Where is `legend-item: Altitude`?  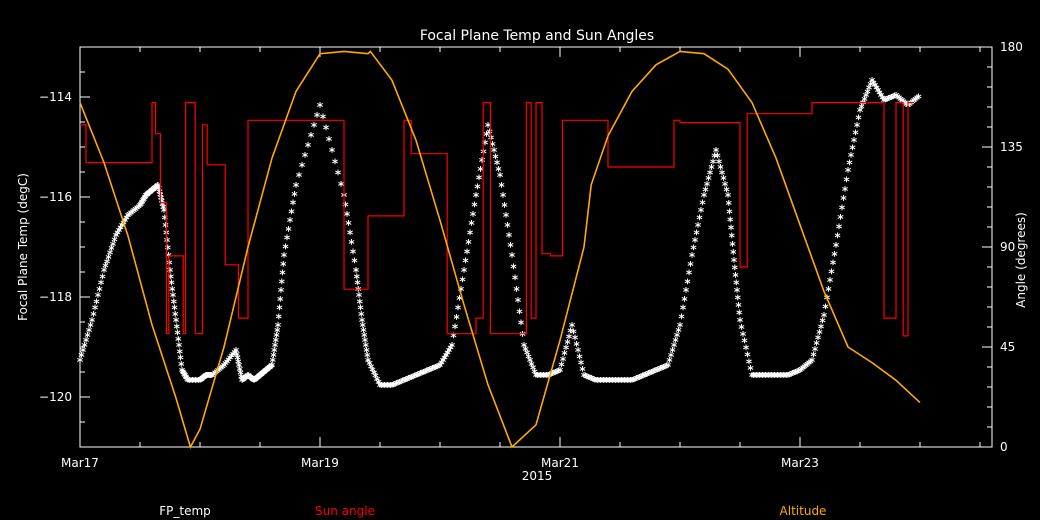
legend-item: Altitude is located at coordinates (803, 511).